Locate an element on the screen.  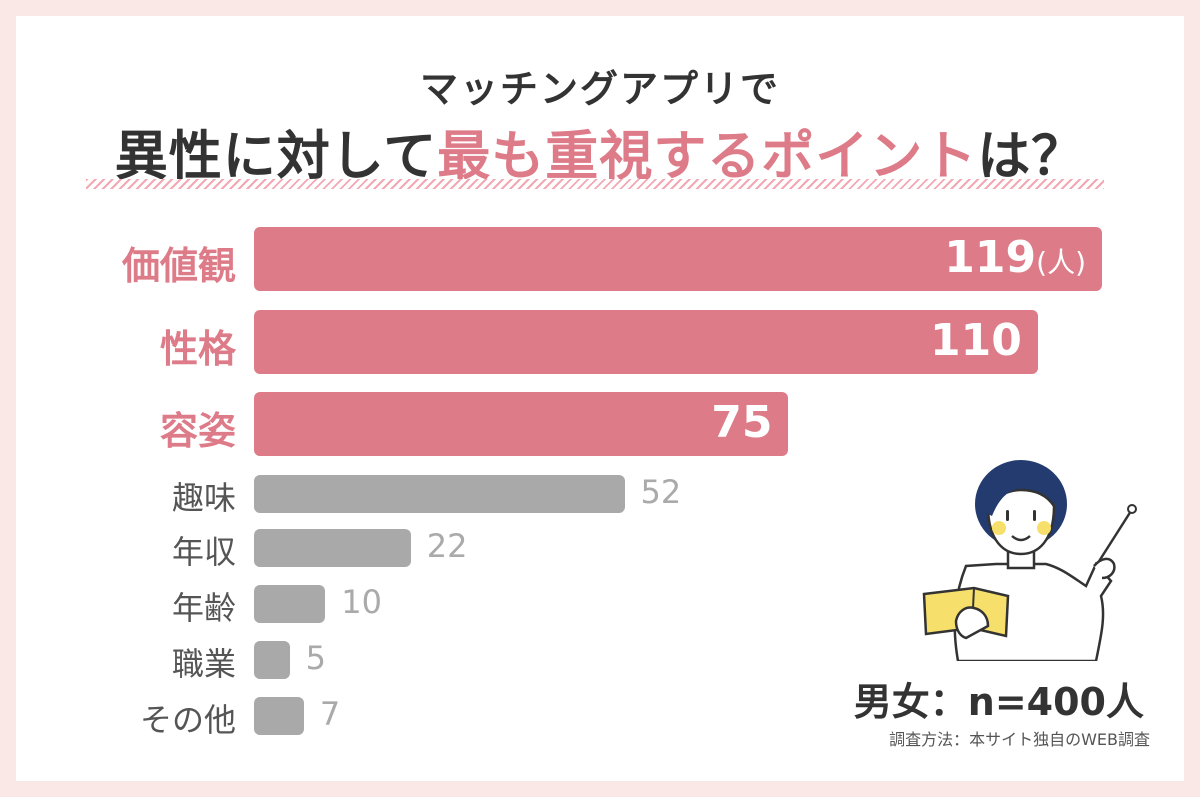
category-label-2: 容姿 is located at coordinates (197, 431).